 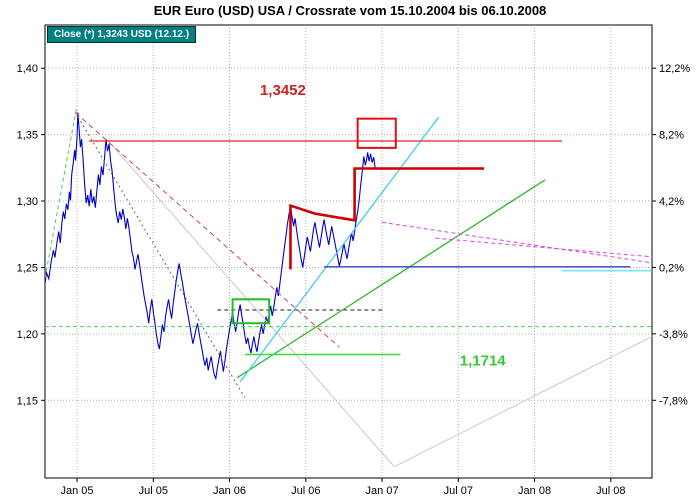 What do you see at coordinates (483, 360) in the screenshot?
I see `low-price-label: 1,1714` at bounding box center [483, 360].